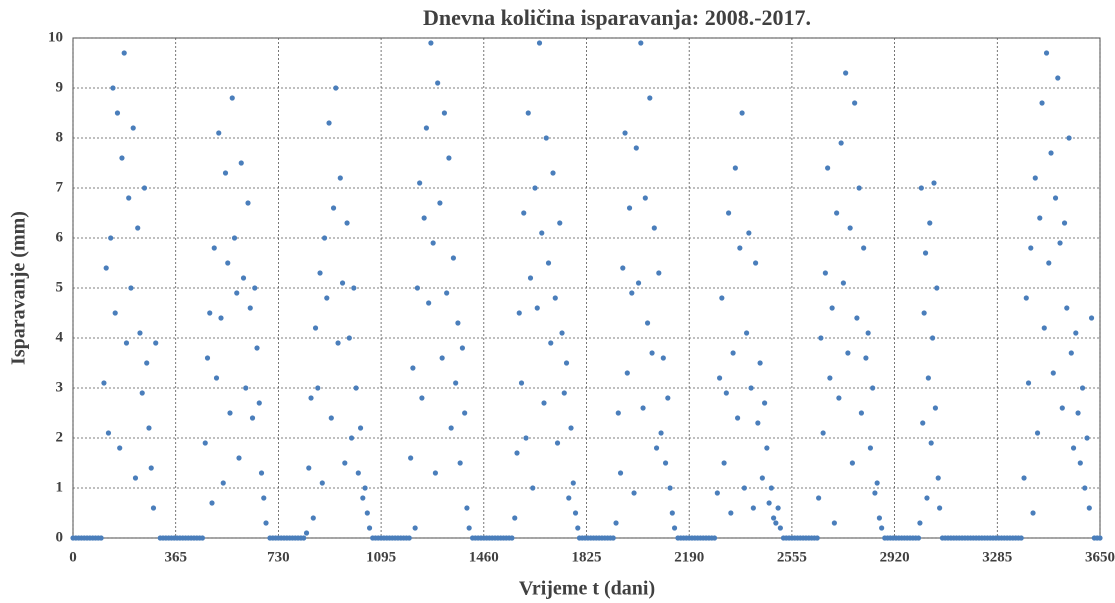 This screenshot has width=1115, height=603. Describe the element at coordinates (278, 557) in the screenshot. I see `x-tick-label: 730` at that location.